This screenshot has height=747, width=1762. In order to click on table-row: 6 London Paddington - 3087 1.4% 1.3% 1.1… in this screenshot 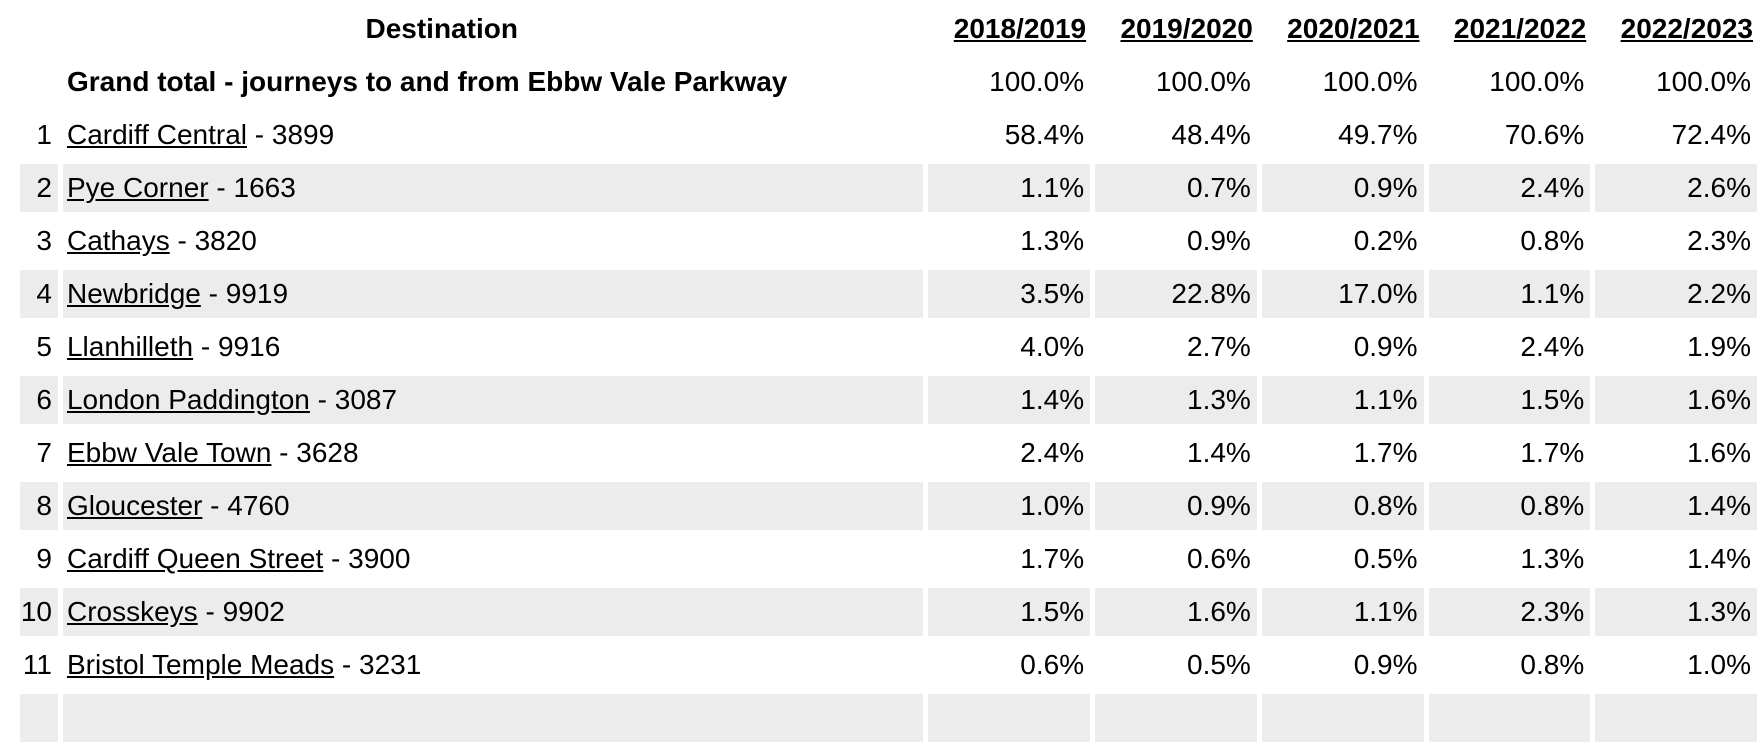, I will do `click(888, 400)`.